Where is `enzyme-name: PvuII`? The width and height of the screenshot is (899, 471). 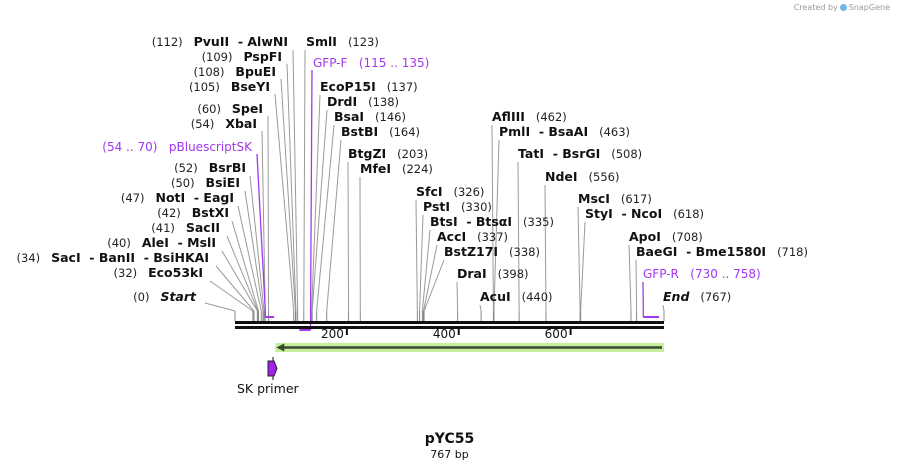 enzyme-name: PvuII is located at coordinates (212, 41).